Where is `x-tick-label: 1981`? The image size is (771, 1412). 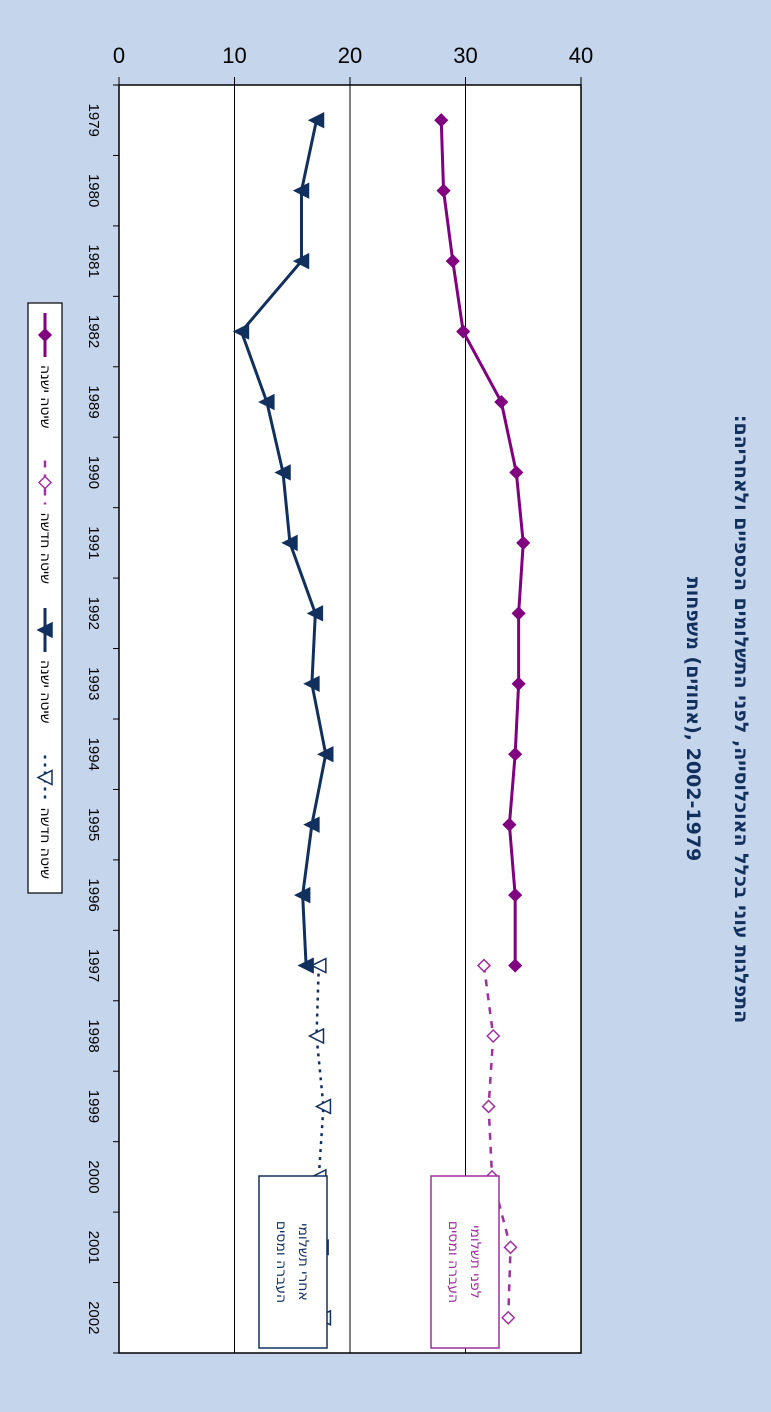
x-tick-label: 1981 is located at coordinates (93, 260).